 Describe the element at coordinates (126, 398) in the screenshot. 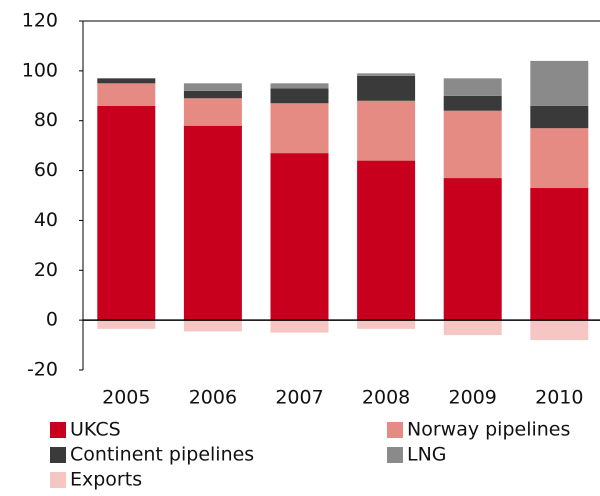

I see `x-tick-label: 2005` at that location.